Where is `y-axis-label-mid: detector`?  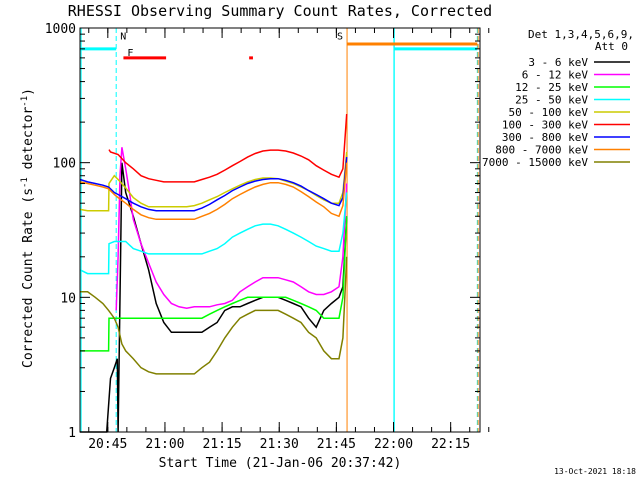 y-axis-label-mid: detector is located at coordinates (28, 142).